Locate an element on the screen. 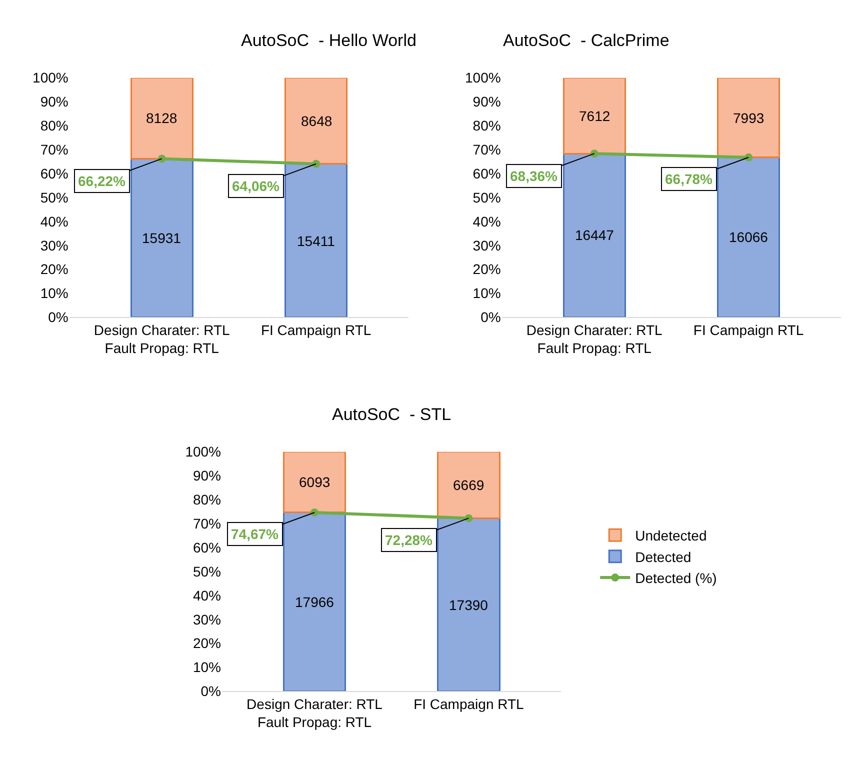  annotation: 6093 is located at coordinates (314, 482).